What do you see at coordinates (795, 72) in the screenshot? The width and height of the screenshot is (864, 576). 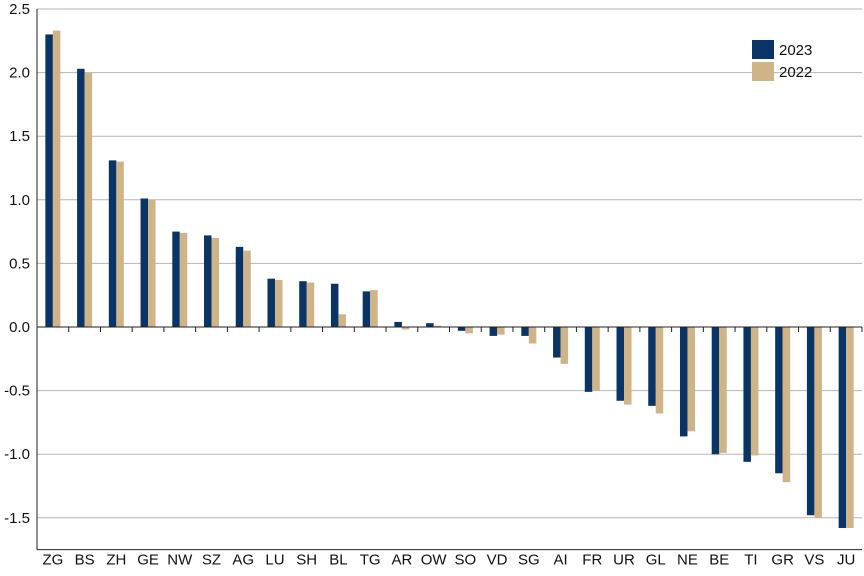 I see `legend-label-2022: 2022` at bounding box center [795, 72].